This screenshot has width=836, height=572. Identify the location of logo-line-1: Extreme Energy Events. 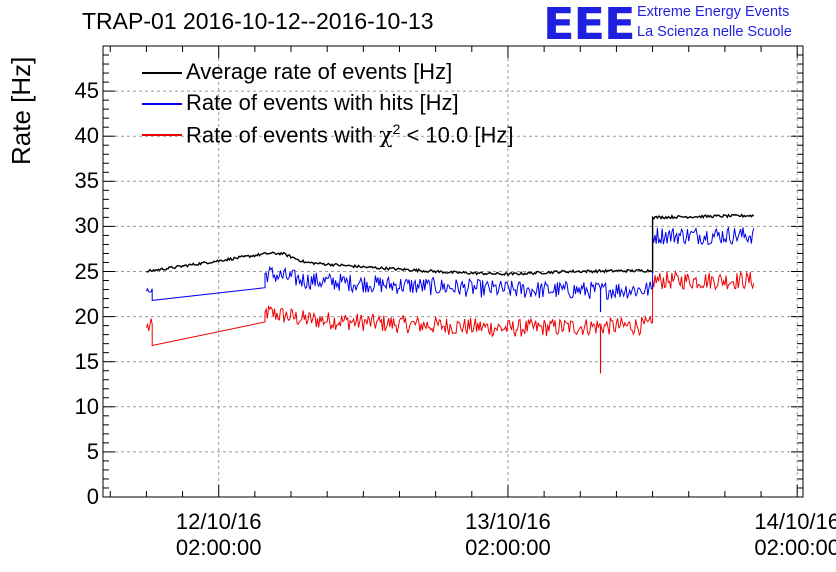
(713, 12).